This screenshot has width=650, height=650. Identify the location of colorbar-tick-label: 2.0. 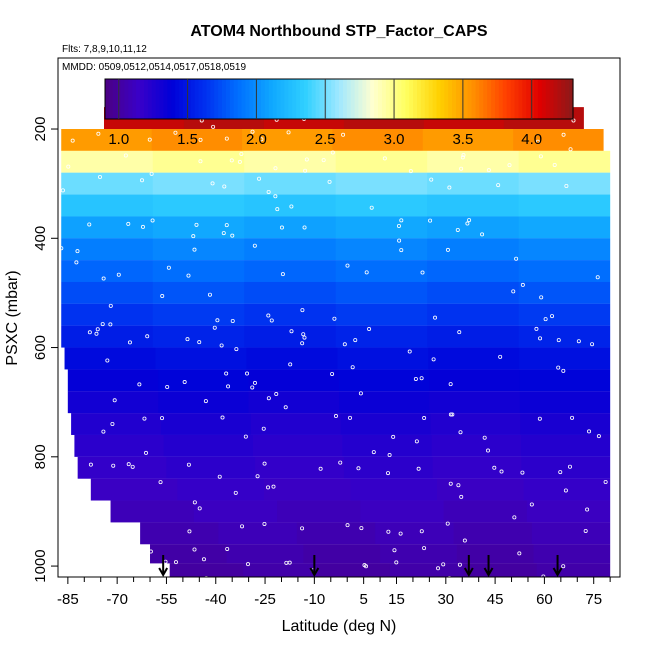
(256, 139).